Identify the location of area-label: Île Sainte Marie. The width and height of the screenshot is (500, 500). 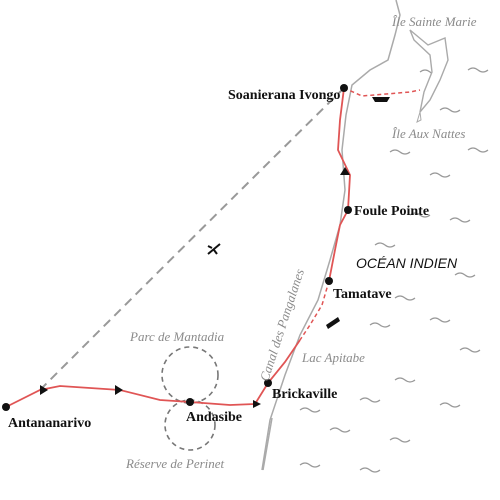
(434, 21).